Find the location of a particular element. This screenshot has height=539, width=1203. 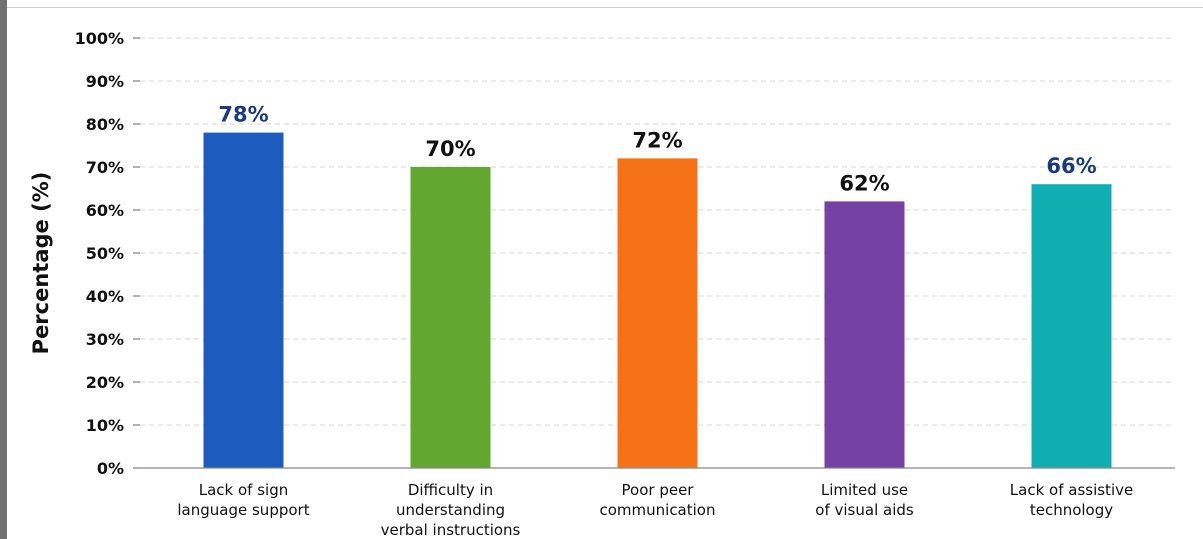

value-label: 66% is located at coordinates (1071, 166).